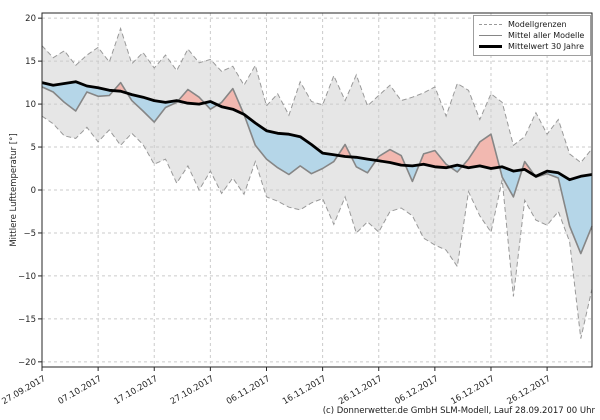 This screenshot has height=420, width=600. What do you see at coordinates (304, 390) in the screenshot?
I see `x-tick-label: 16.11.2017` at bounding box center [304, 390].